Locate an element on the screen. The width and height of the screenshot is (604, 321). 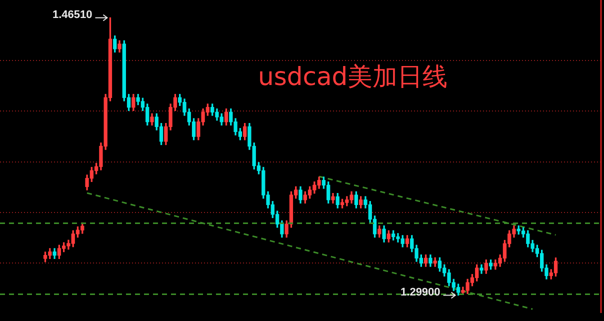
annotation: 1.29900 is located at coordinates (420, 292).